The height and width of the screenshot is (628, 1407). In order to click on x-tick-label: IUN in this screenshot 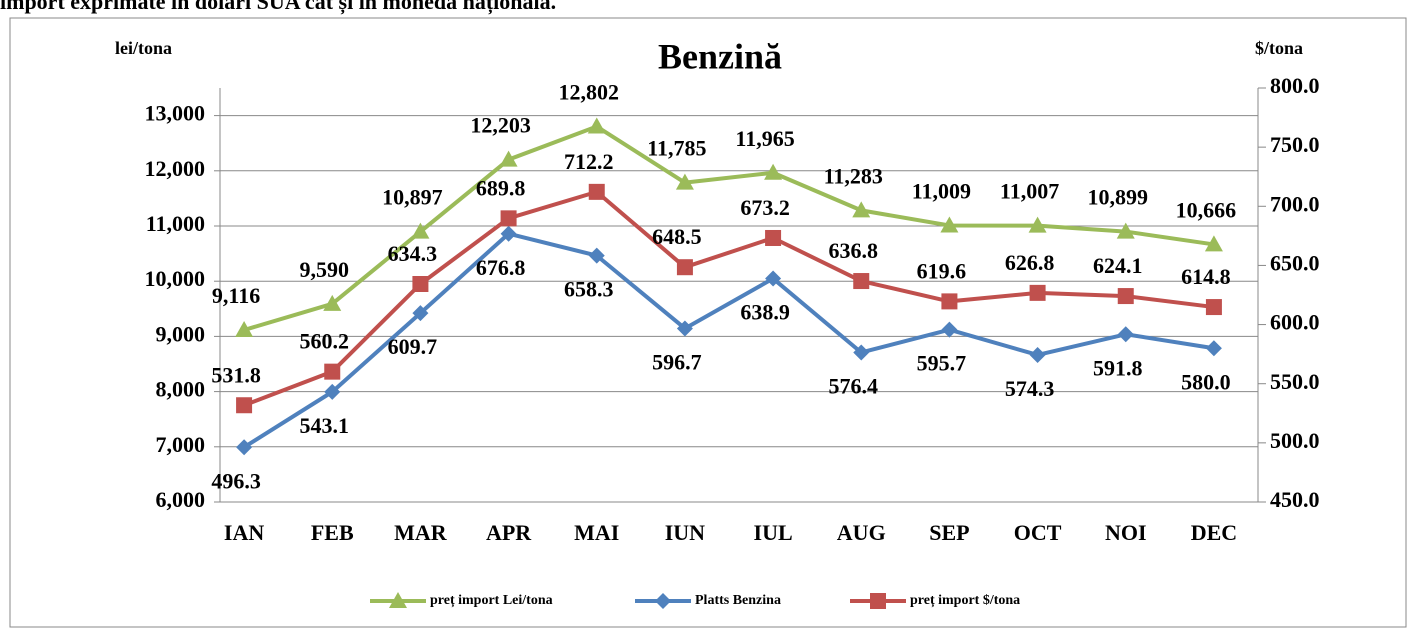, I will do `click(685, 532)`.